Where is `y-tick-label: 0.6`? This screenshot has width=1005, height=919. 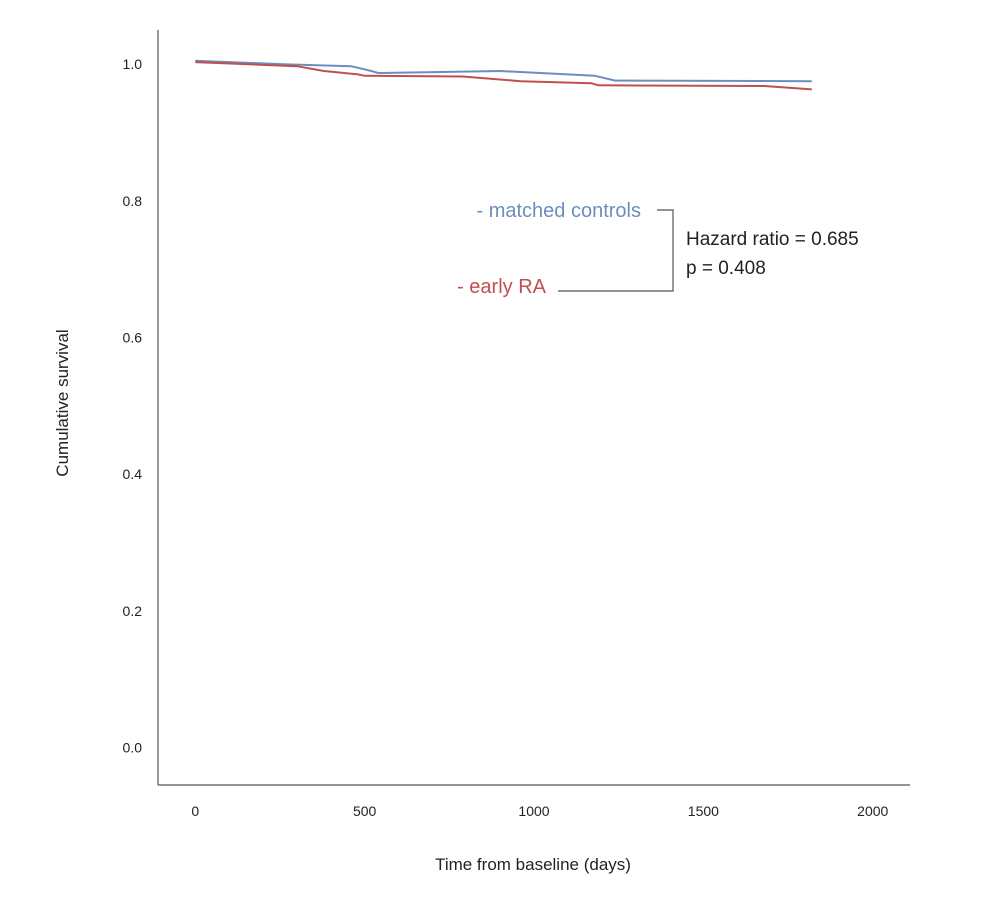 y-tick-label: 0.6 is located at coordinates (133, 337).